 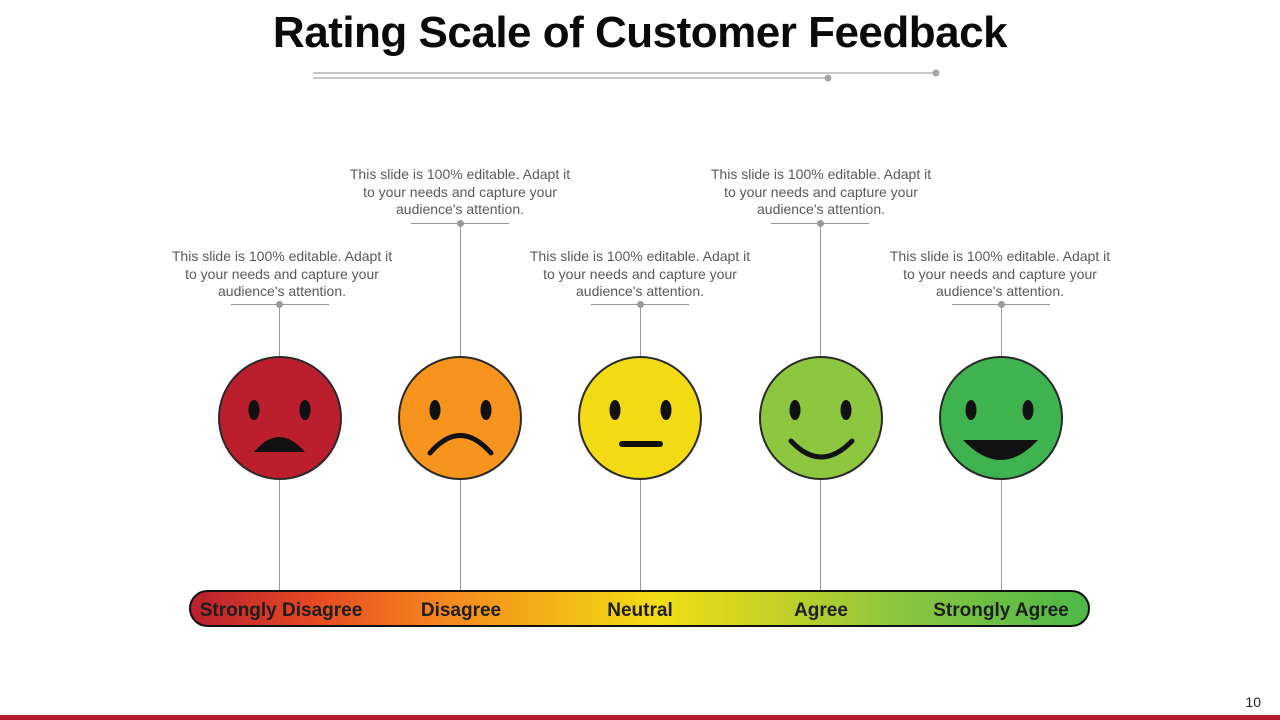 I want to click on scale-label-neutral: Neutral, so click(x=640, y=610).